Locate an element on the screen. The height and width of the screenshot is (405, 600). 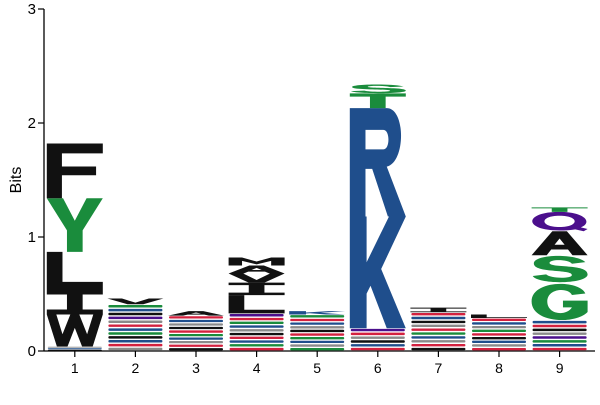
y-axis-label: Bits is located at coordinates (16, 180).